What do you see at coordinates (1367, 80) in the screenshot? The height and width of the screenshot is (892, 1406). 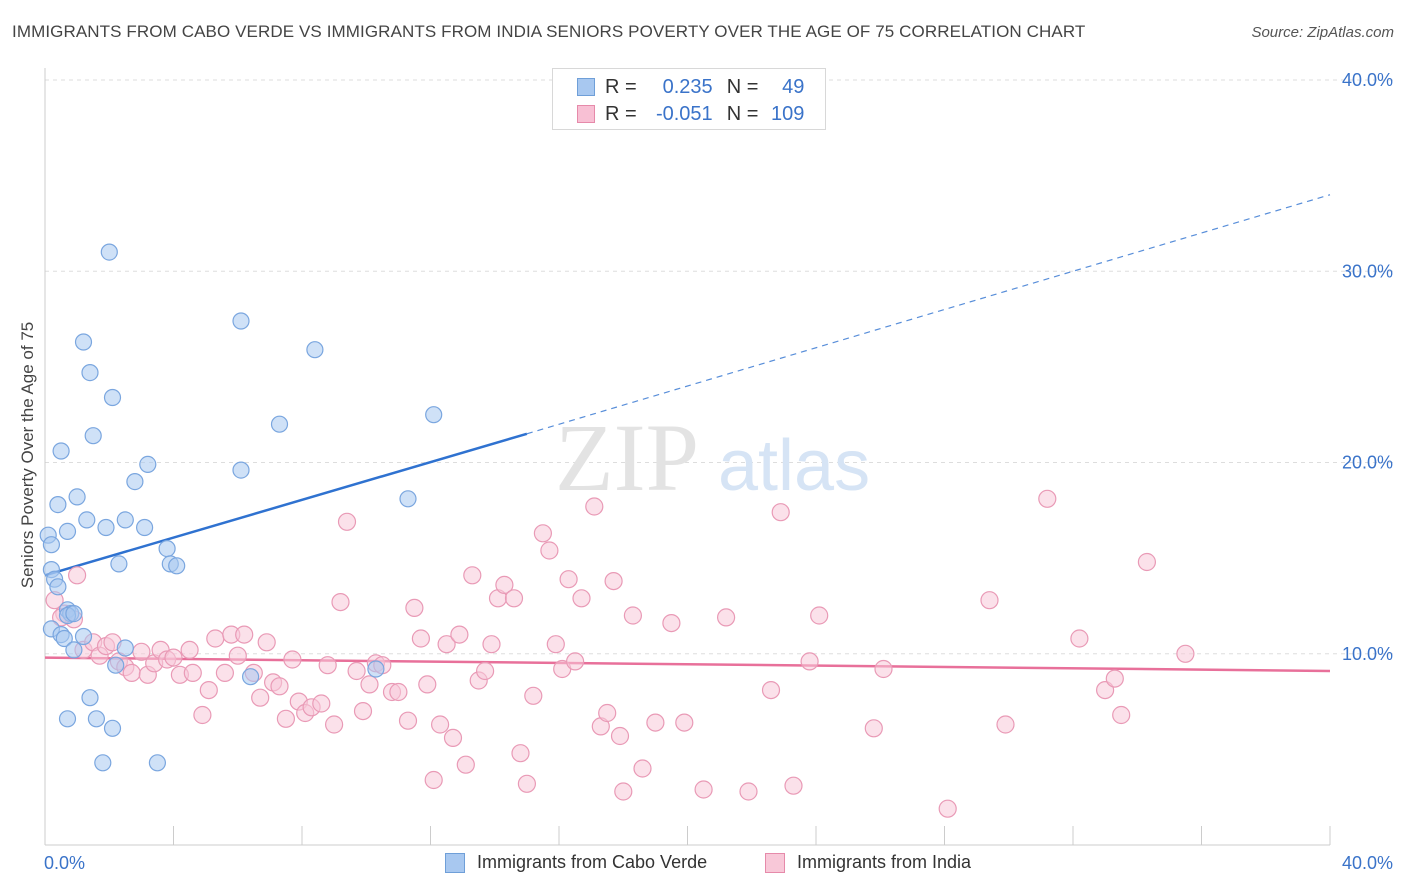 I see `y-tick-label: 40.0%` at bounding box center [1367, 80].